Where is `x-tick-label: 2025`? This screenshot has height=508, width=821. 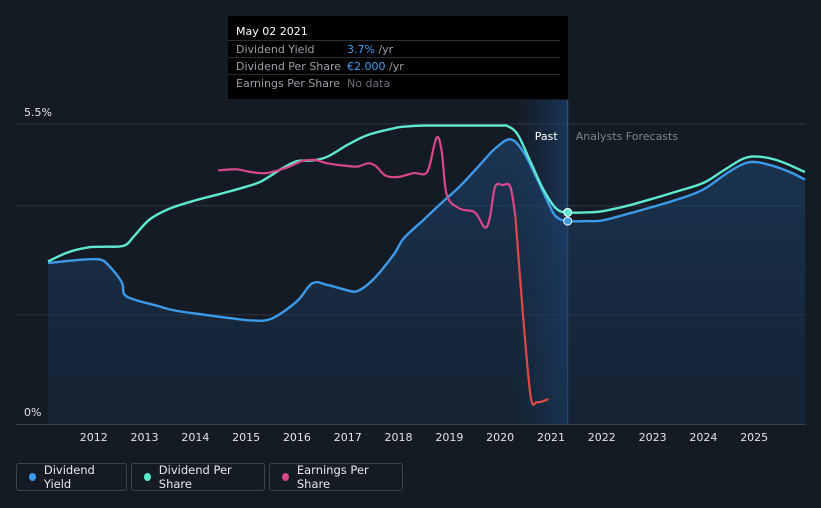
x-tick-label: 2025 is located at coordinates (754, 437).